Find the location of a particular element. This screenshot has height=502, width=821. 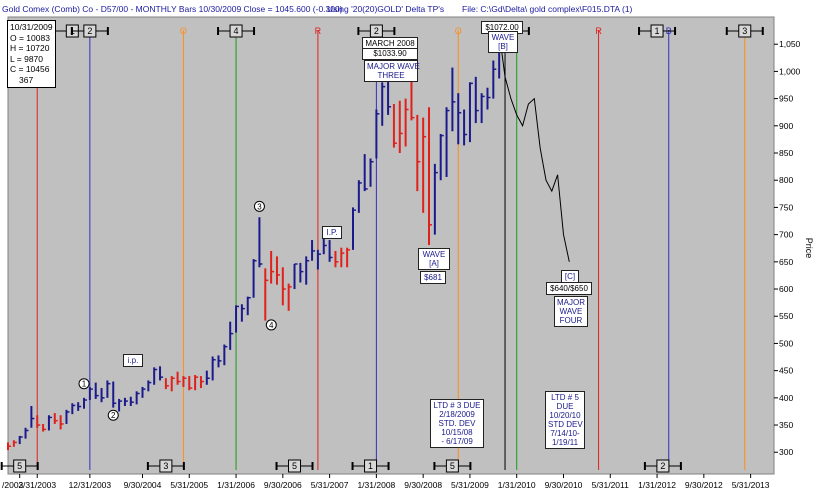

wave-circle-label: 3 is located at coordinates (259, 206).